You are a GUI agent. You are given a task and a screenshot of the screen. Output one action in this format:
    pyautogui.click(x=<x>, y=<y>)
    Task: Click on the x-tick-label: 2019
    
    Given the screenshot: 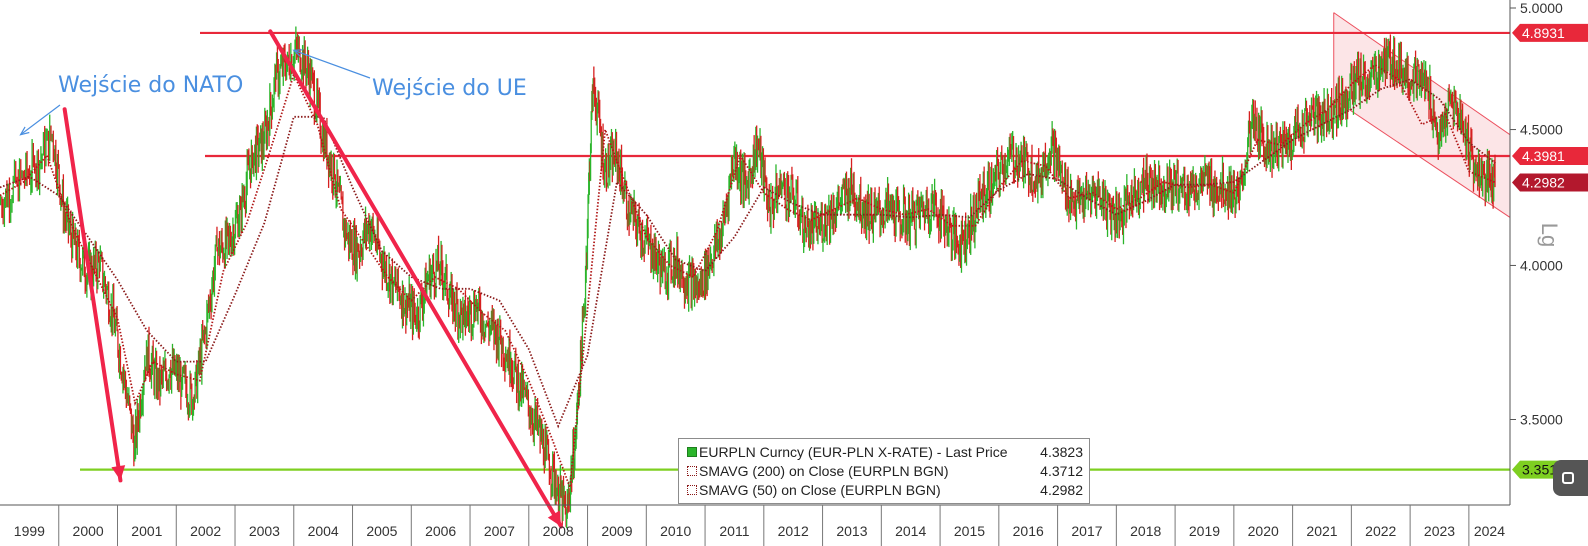 What is the action you would take?
    pyautogui.click(x=1204, y=531)
    